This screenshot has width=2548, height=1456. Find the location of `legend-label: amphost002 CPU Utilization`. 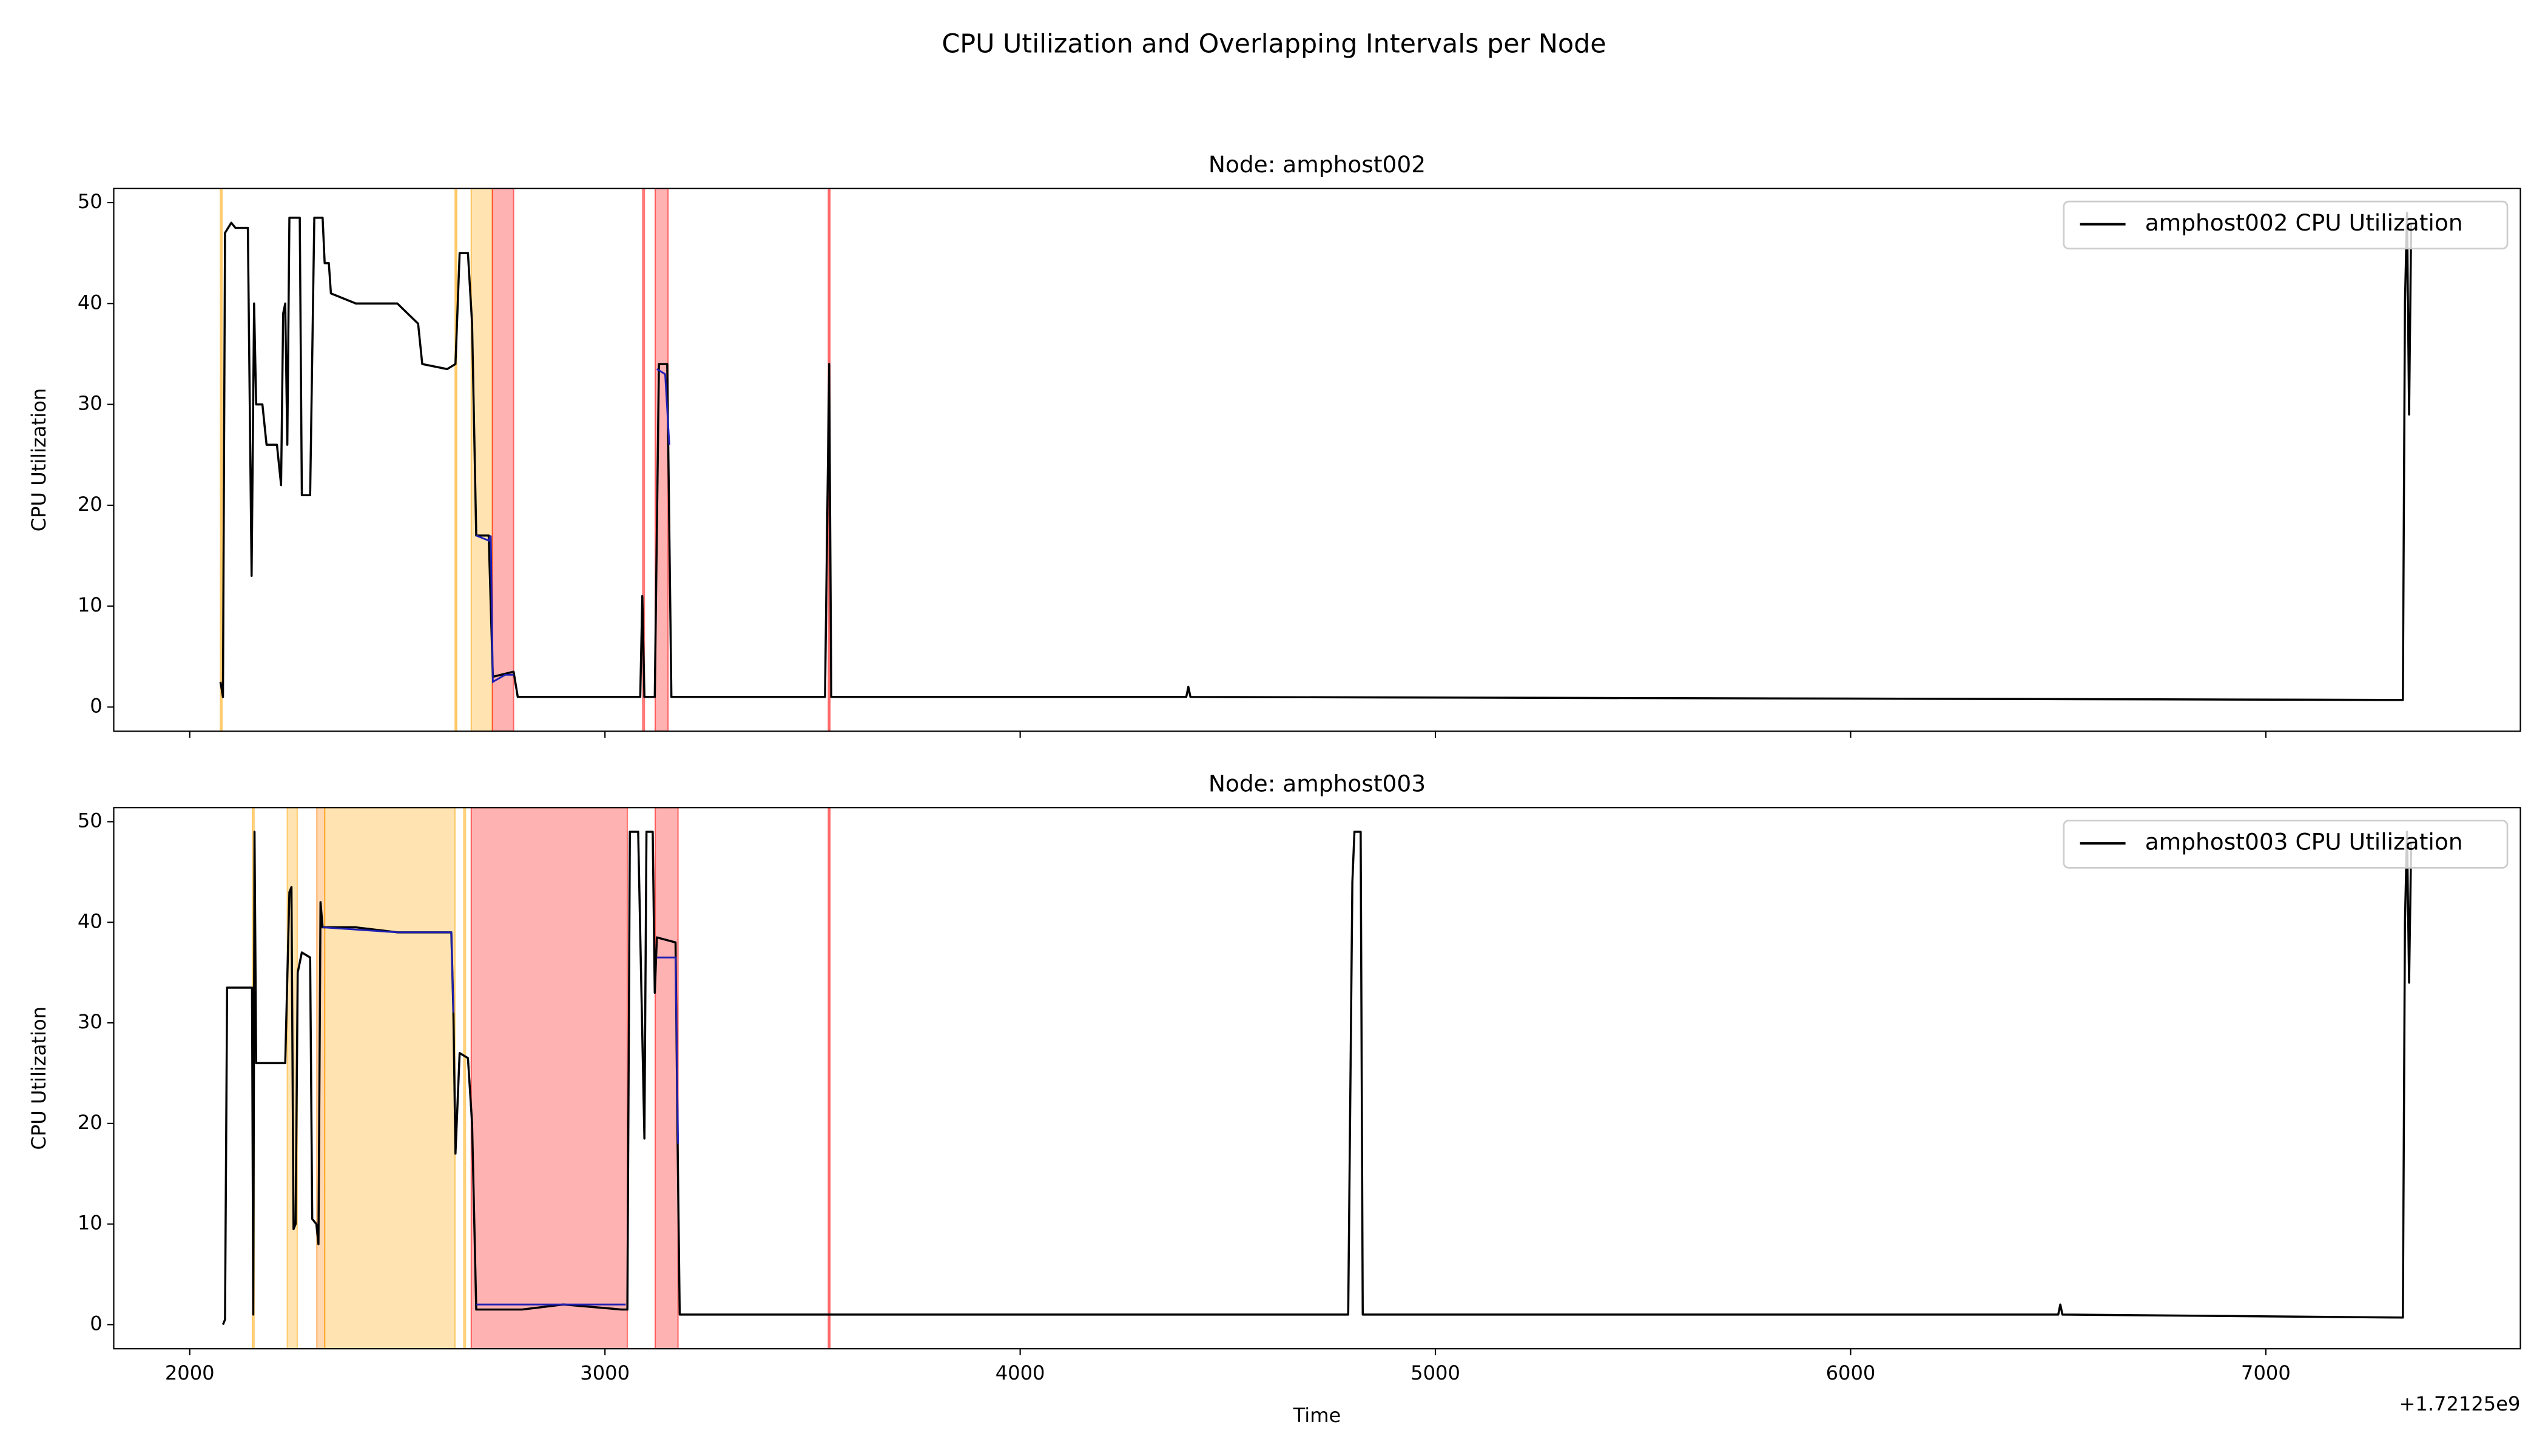

legend-label: amphost002 CPU Utilization is located at coordinates (2304, 222).